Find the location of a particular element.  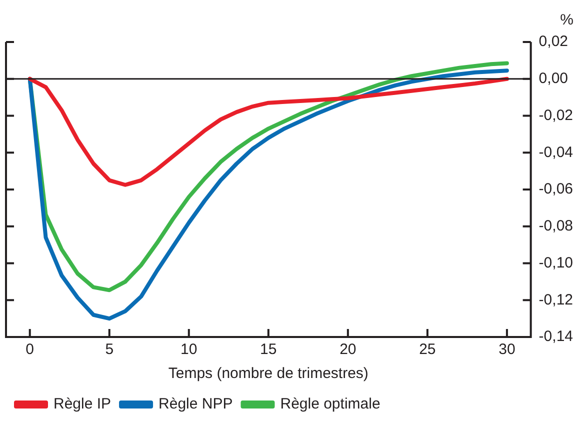

y-tick-label: 0,02 is located at coordinates (553, 41).